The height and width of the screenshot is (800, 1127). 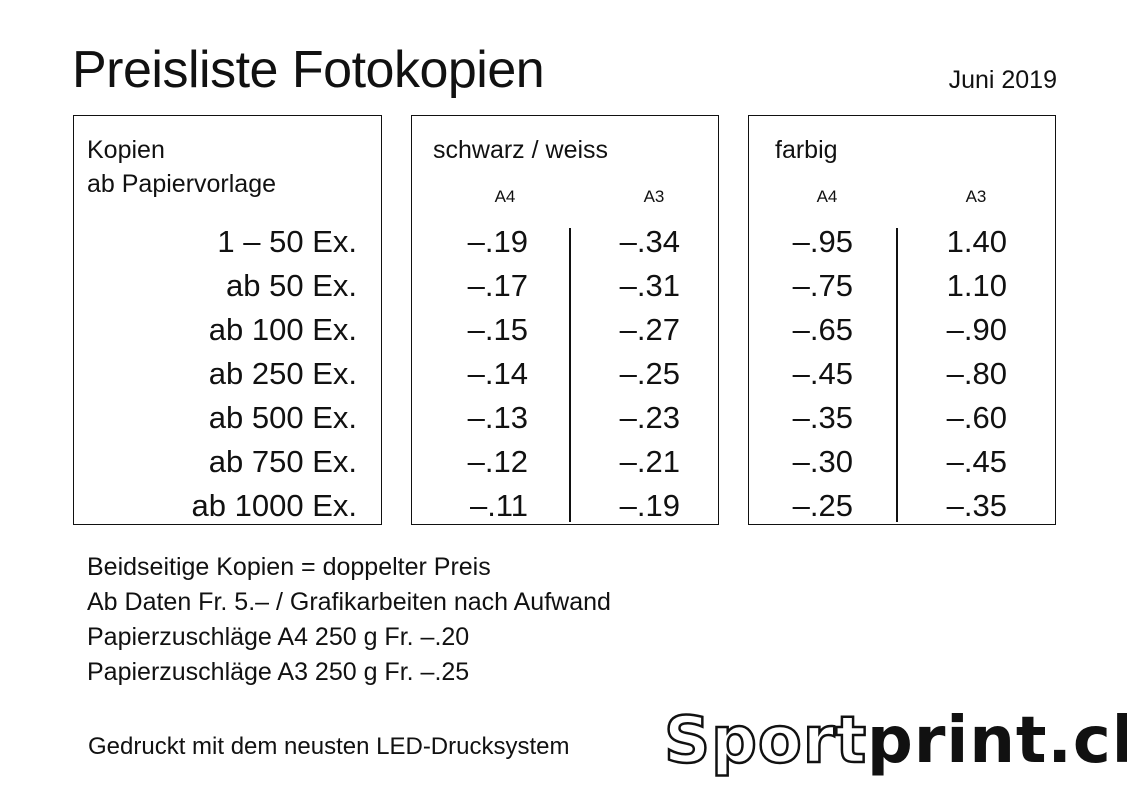 I want to click on color-a3-price: 1.40, so click(x=976, y=241).